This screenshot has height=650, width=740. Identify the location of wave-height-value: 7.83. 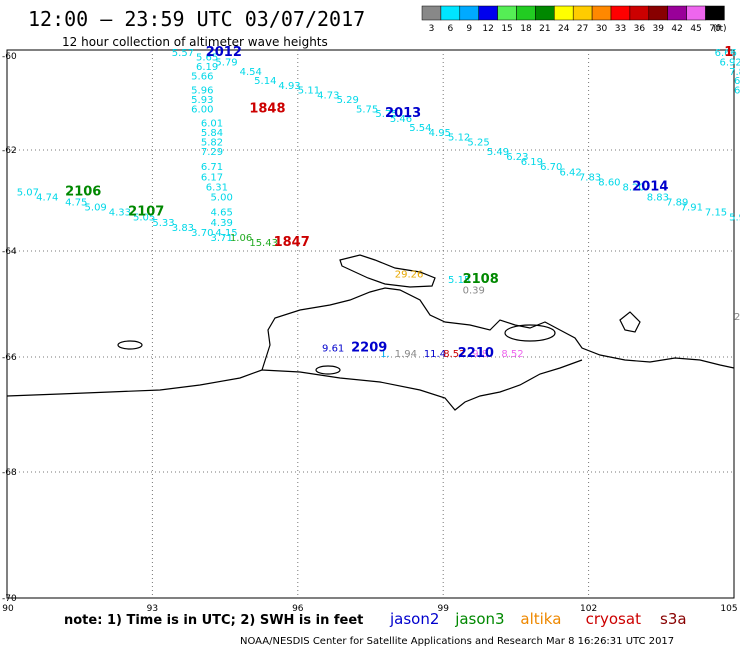
(590, 177).